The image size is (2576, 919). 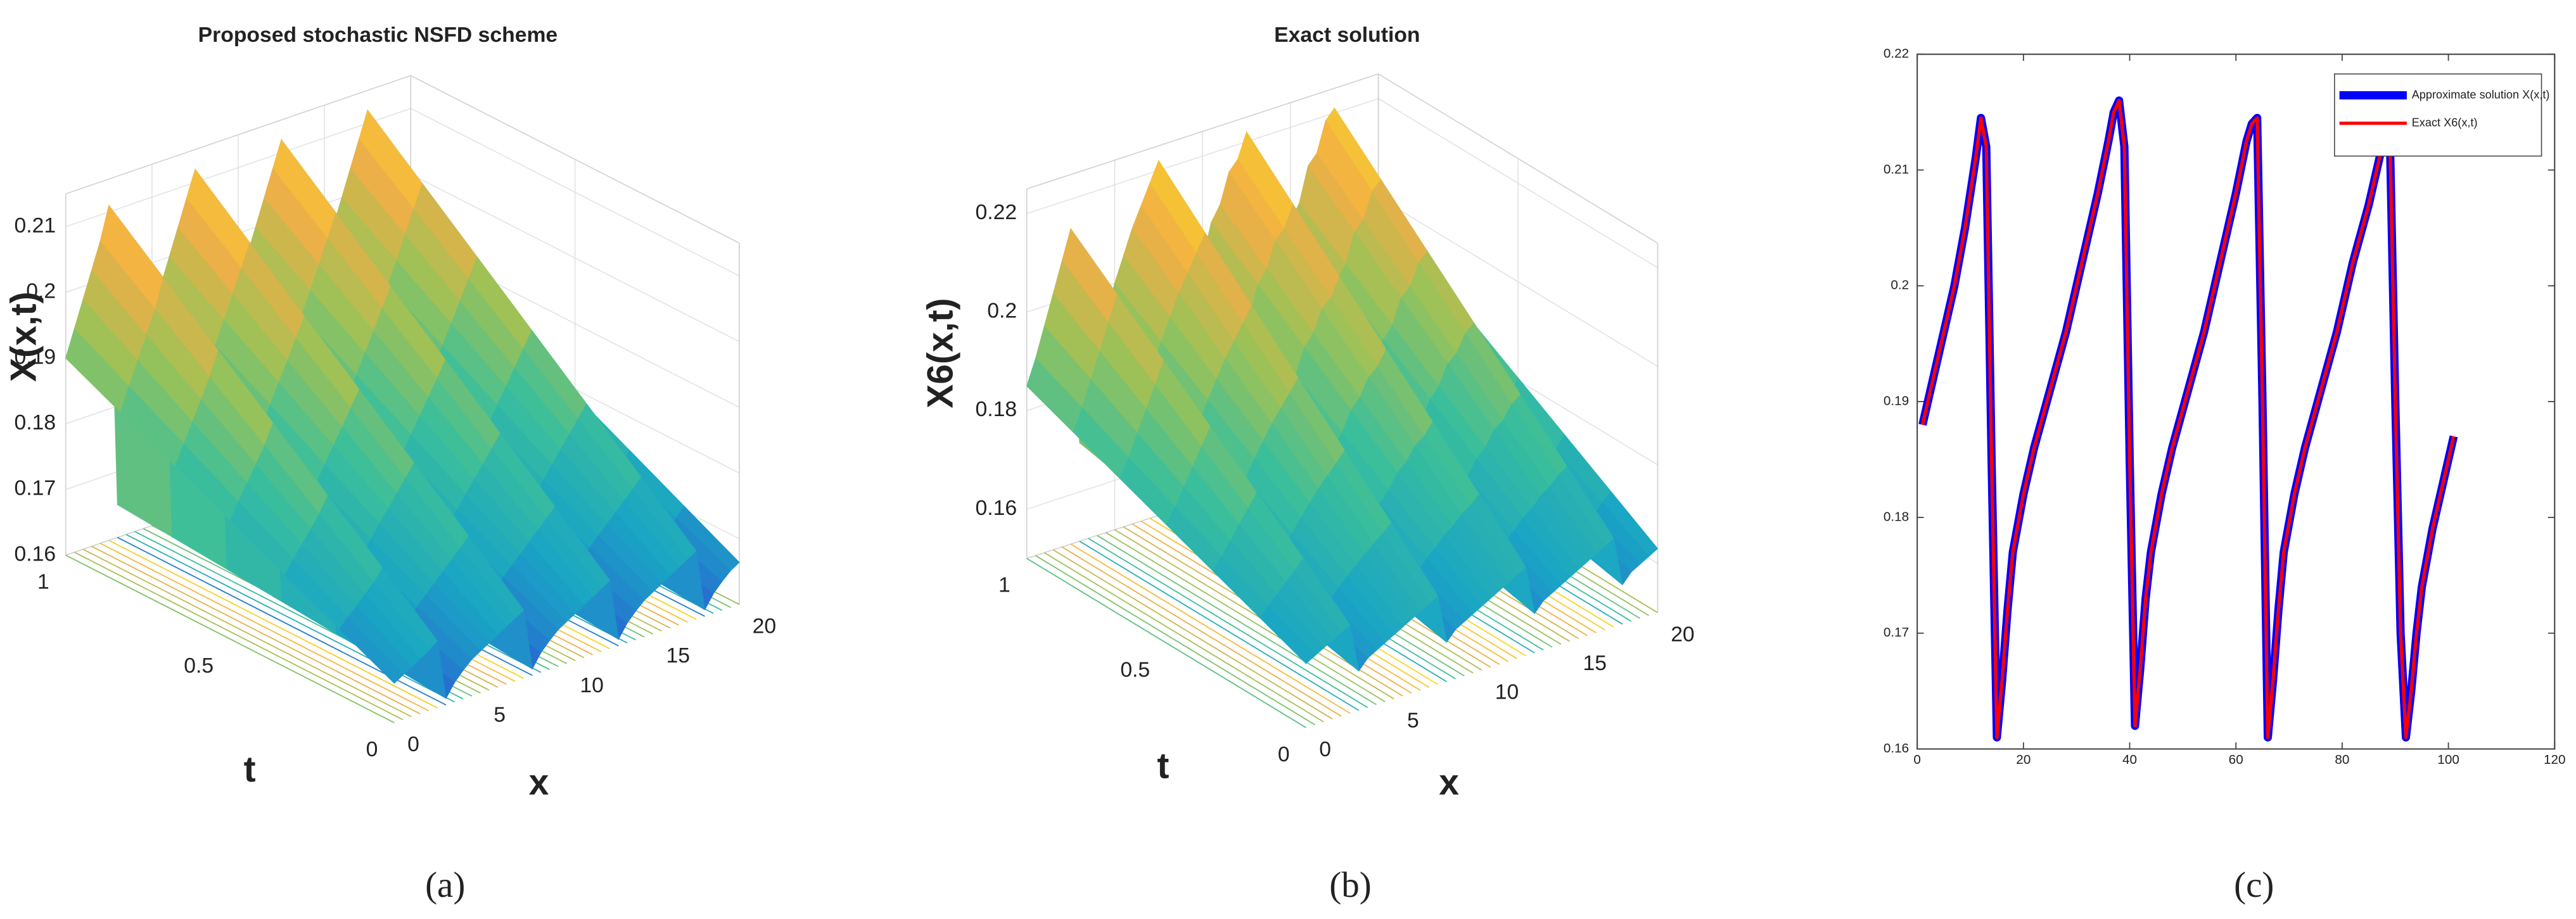 I want to click on caption: (a), so click(x=445, y=885).